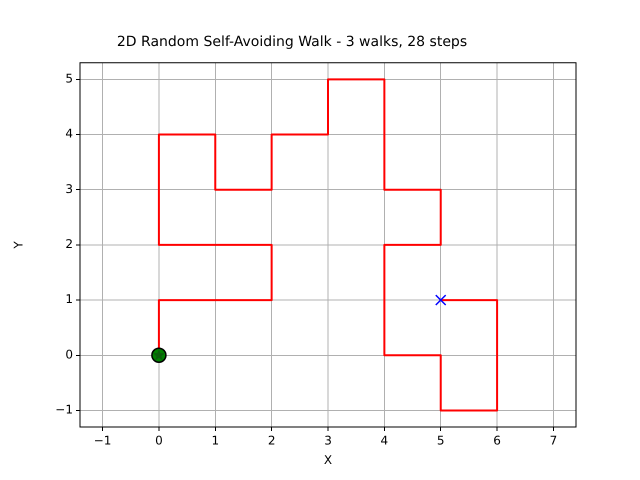  Describe the element at coordinates (272, 440) in the screenshot. I see `x-tick-label: 2` at that location.